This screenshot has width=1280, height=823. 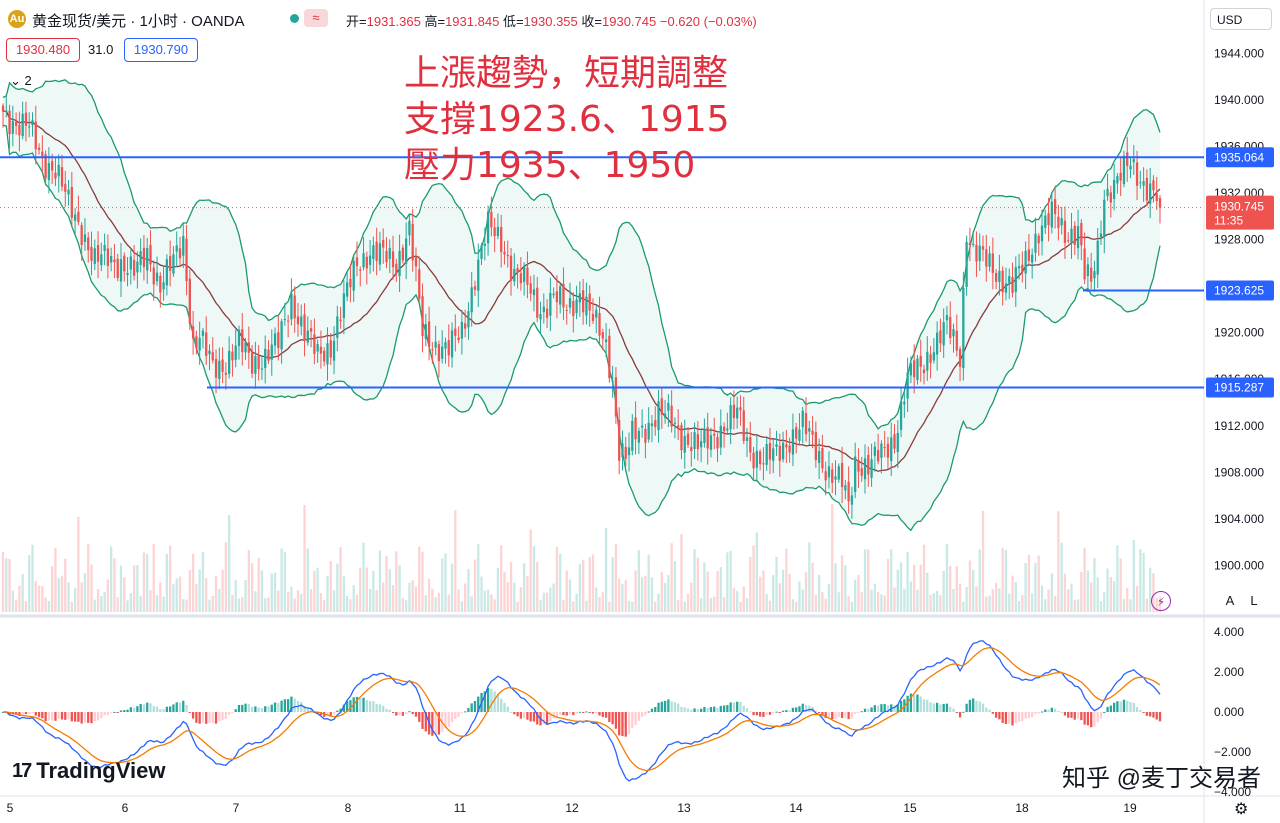 I want to click on auto-scale-button: A, so click(x=1230, y=600).